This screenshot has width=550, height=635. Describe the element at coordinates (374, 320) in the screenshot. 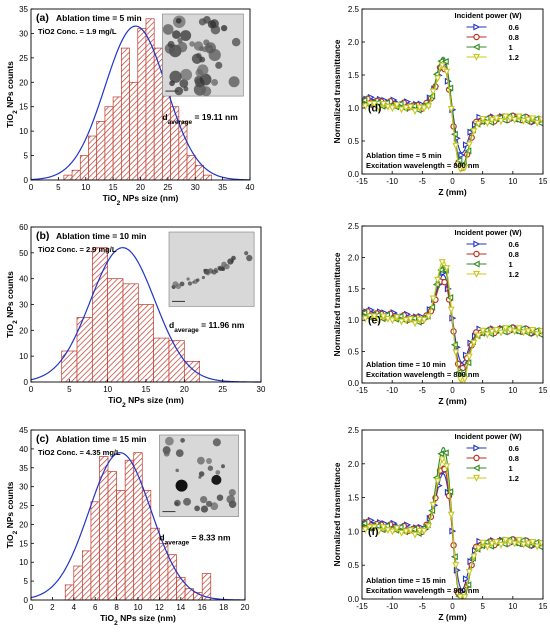

I see `panel-label: (e)` at that location.